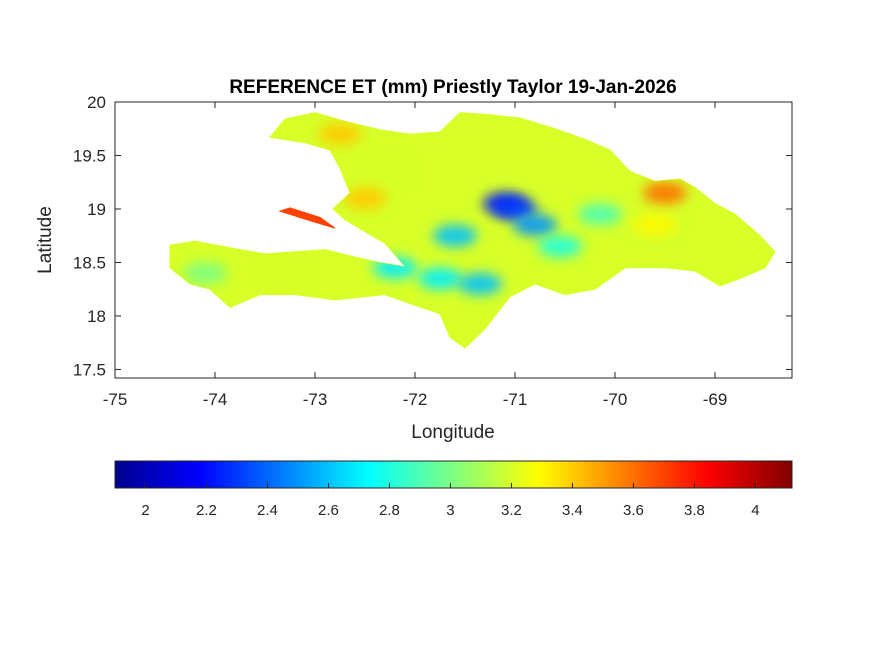 This screenshot has width=875, height=656. I want to click on x-tick-label: -69, so click(715, 399).